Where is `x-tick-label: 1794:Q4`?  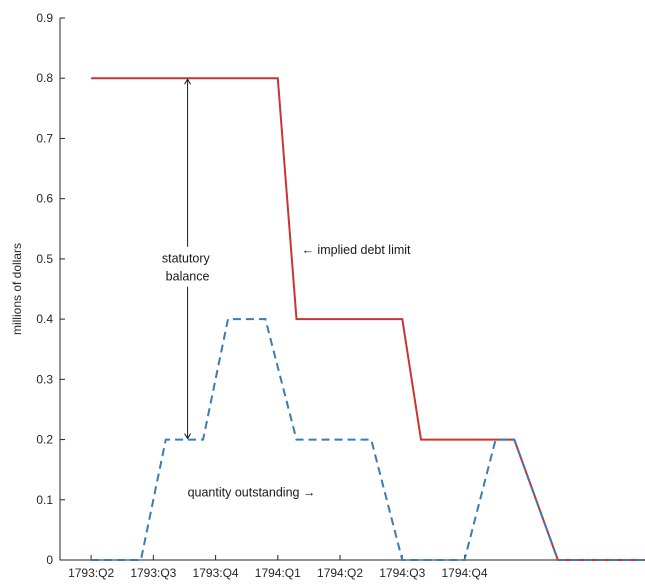
x-tick-label: 1794:Q4 is located at coordinates (464, 573).